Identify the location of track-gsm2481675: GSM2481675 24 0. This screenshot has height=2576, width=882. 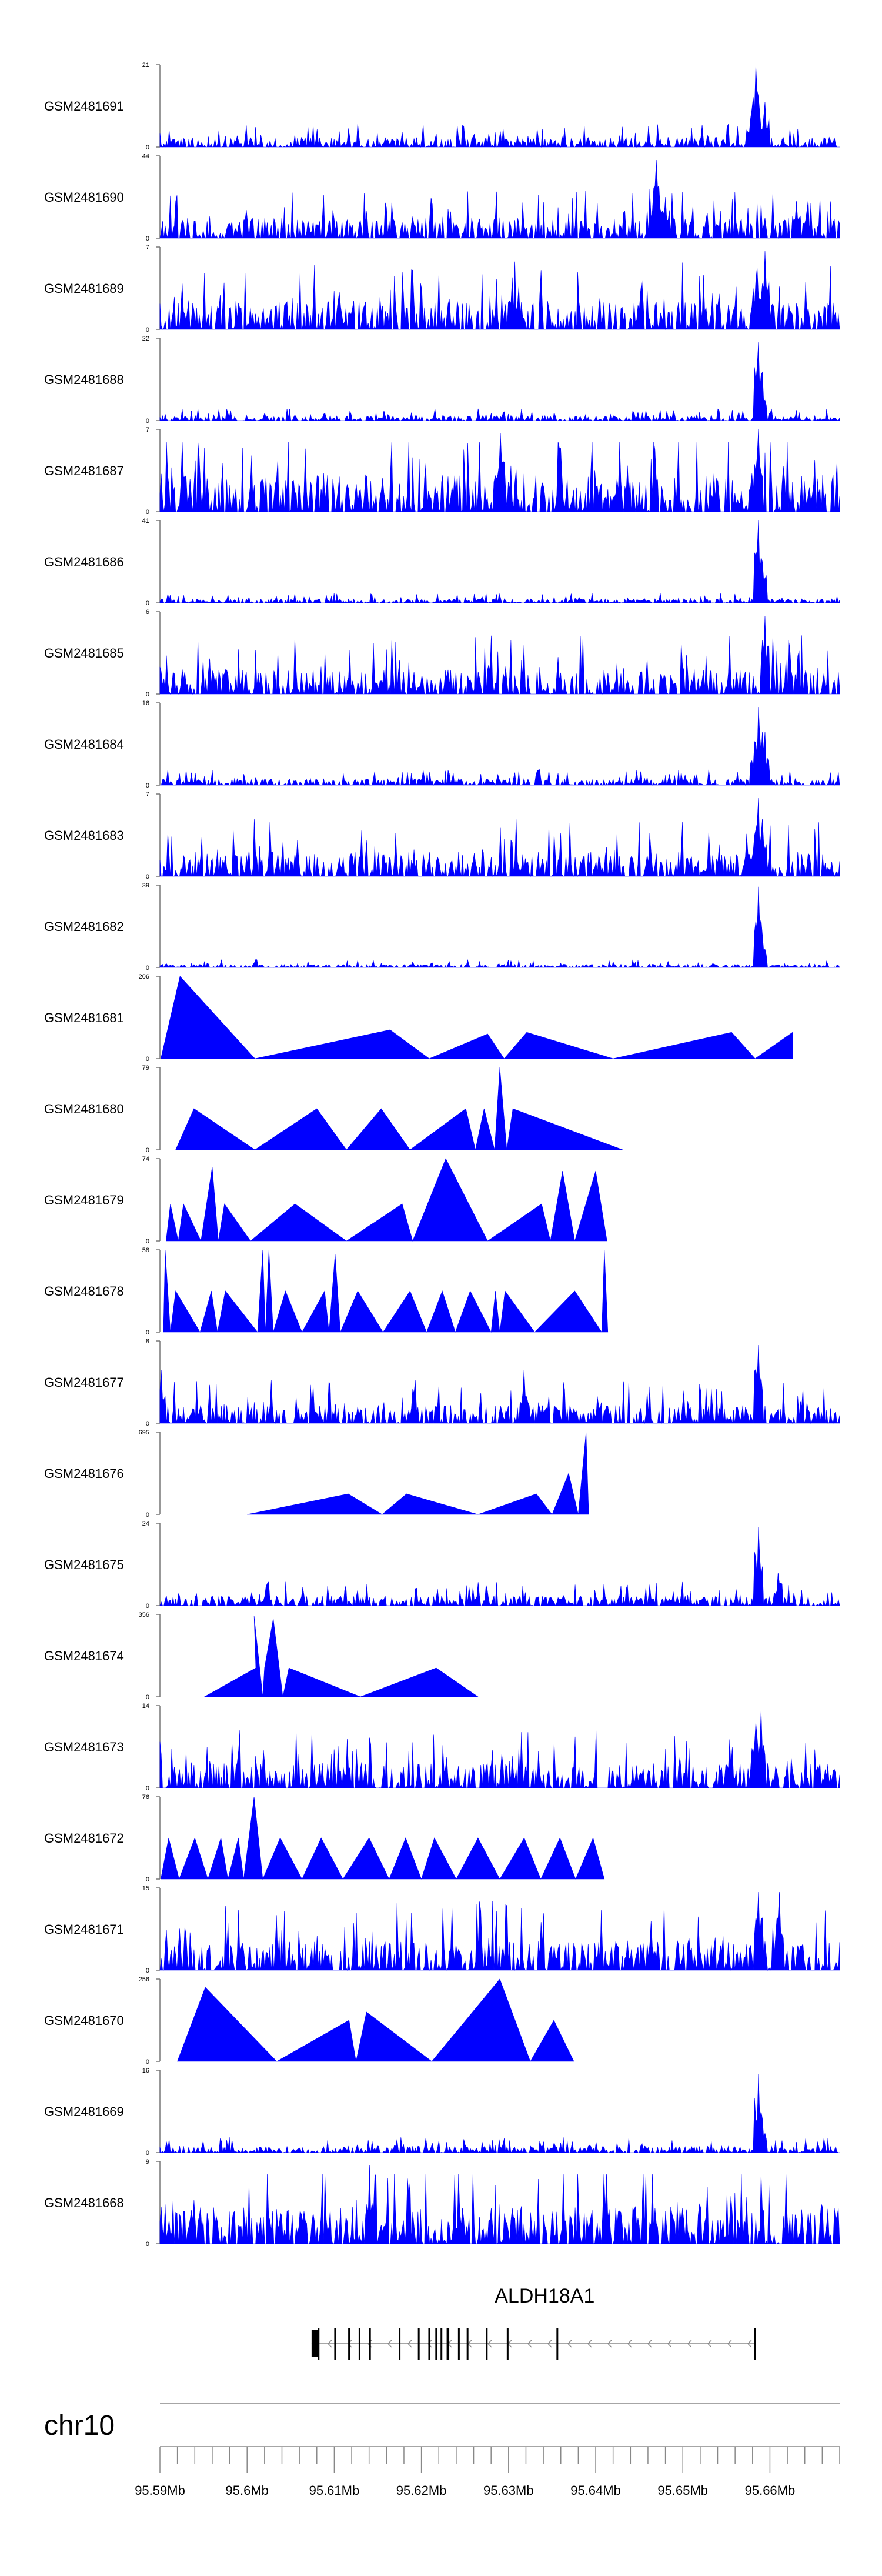
(442, 1565).